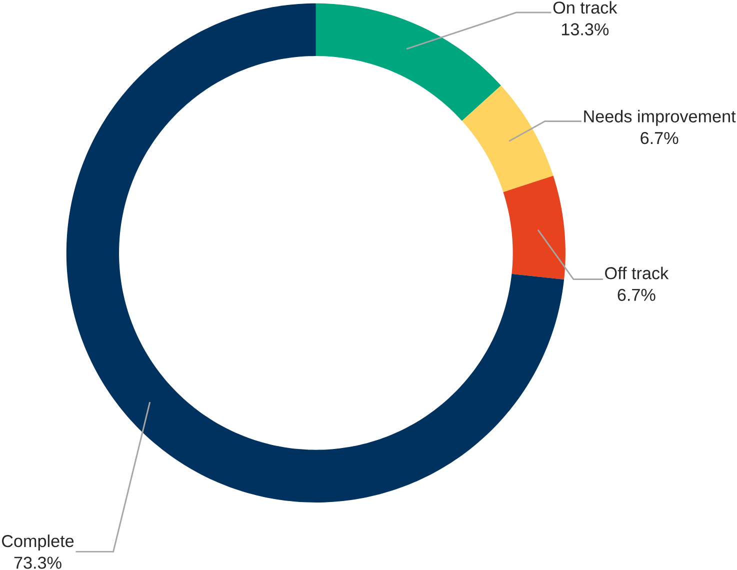 This screenshot has width=737, height=570. I want to click on slice-label: Complete, so click(38, 542).